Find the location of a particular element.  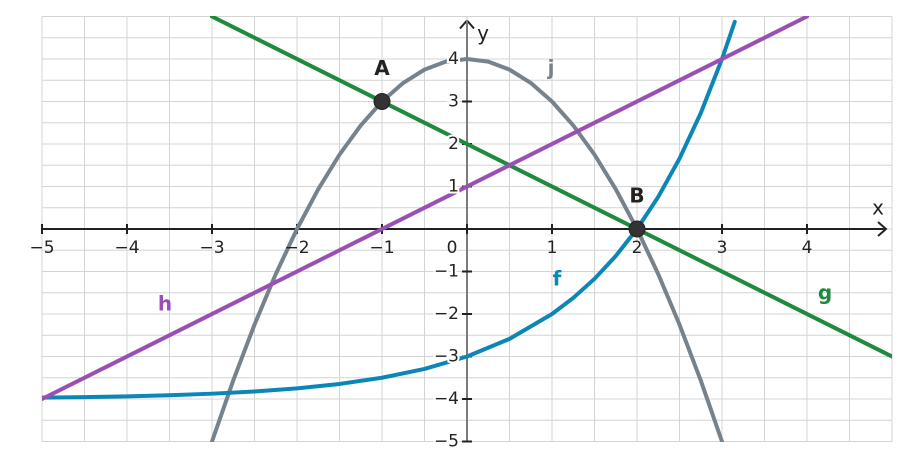

x-tick-label: −2 is located at coordinates (296, 248).